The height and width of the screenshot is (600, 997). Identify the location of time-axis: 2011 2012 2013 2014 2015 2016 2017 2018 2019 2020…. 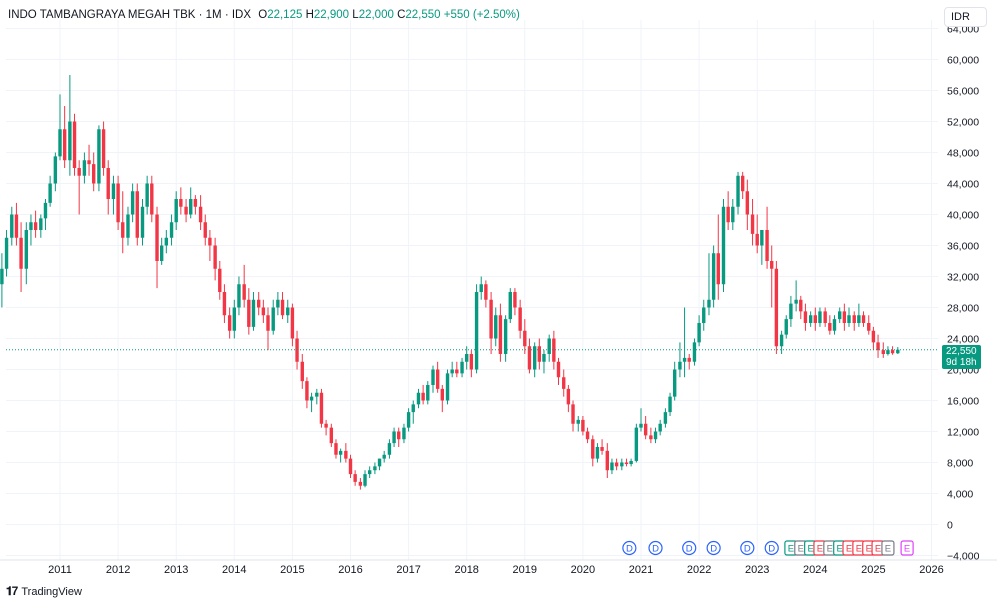
(498, 567).